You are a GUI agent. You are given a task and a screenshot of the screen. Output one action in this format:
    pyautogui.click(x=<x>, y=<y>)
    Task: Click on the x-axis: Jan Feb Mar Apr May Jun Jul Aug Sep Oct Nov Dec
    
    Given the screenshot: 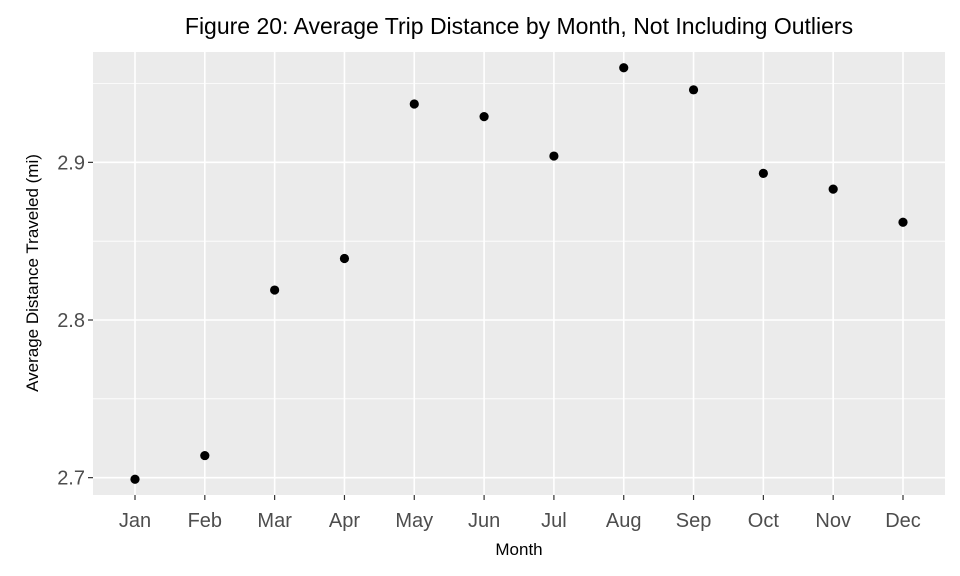 What is the action you would take?
    pyautogui.click(x=520, y=513)
    